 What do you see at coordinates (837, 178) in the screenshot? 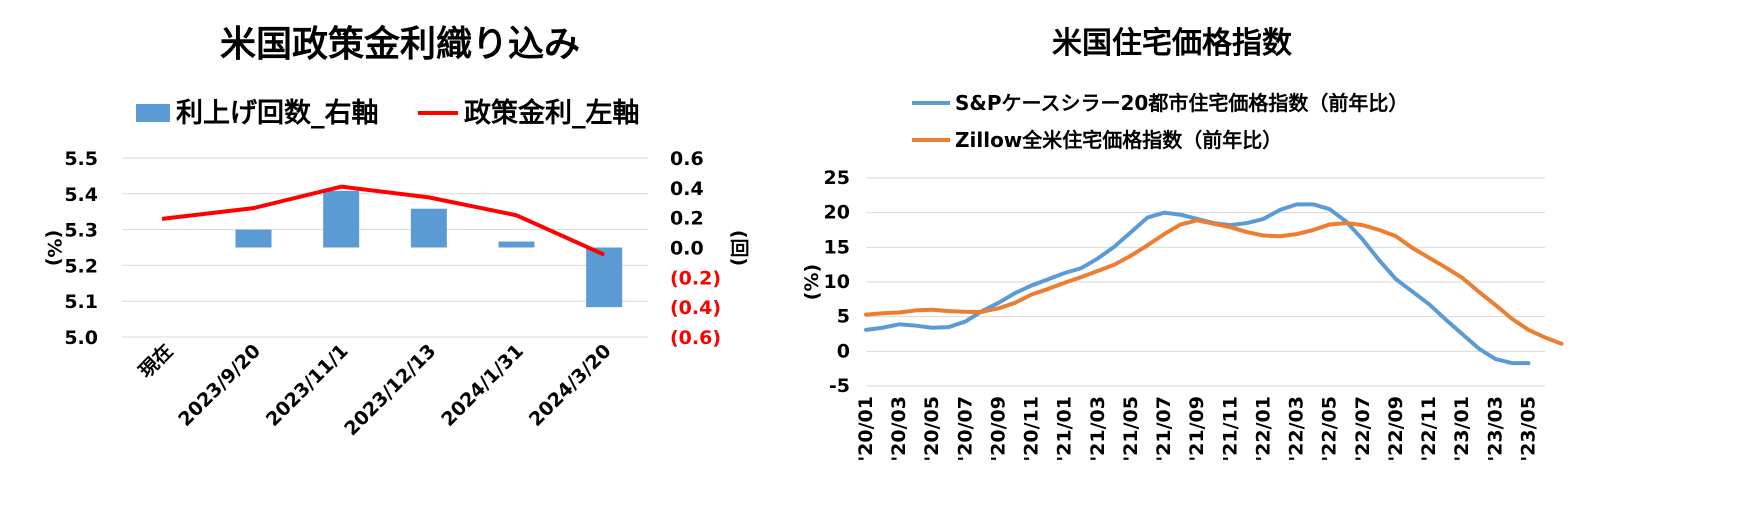
I see `y-tick-label: 25` at bounding box center [837, 178].